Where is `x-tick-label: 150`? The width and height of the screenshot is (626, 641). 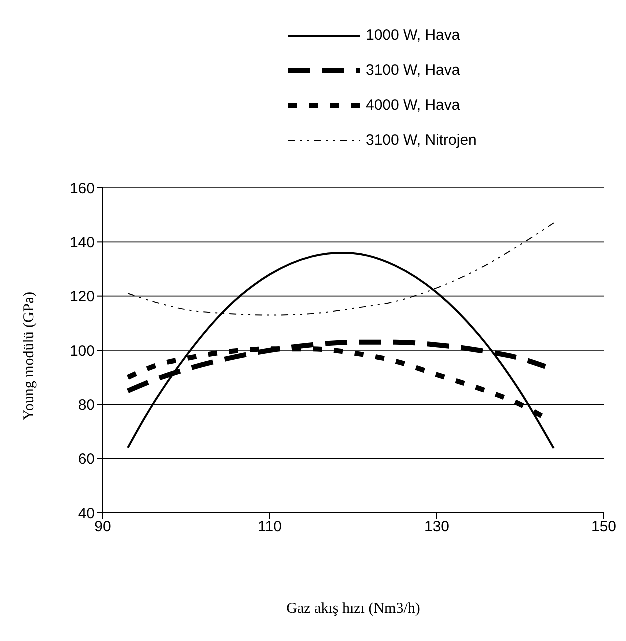 x-tick-label: 150 is located at coordinates (604, 527).